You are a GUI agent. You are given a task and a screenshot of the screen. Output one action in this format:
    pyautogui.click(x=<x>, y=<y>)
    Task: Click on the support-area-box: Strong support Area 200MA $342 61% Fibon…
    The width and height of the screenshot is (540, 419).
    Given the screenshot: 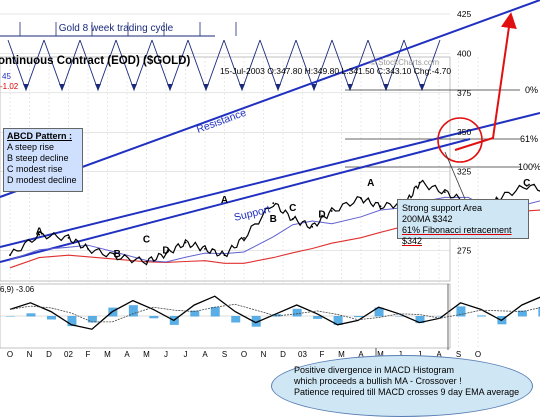 What is the action you would take?
    pyautogui.click(x=463, y=222)
    